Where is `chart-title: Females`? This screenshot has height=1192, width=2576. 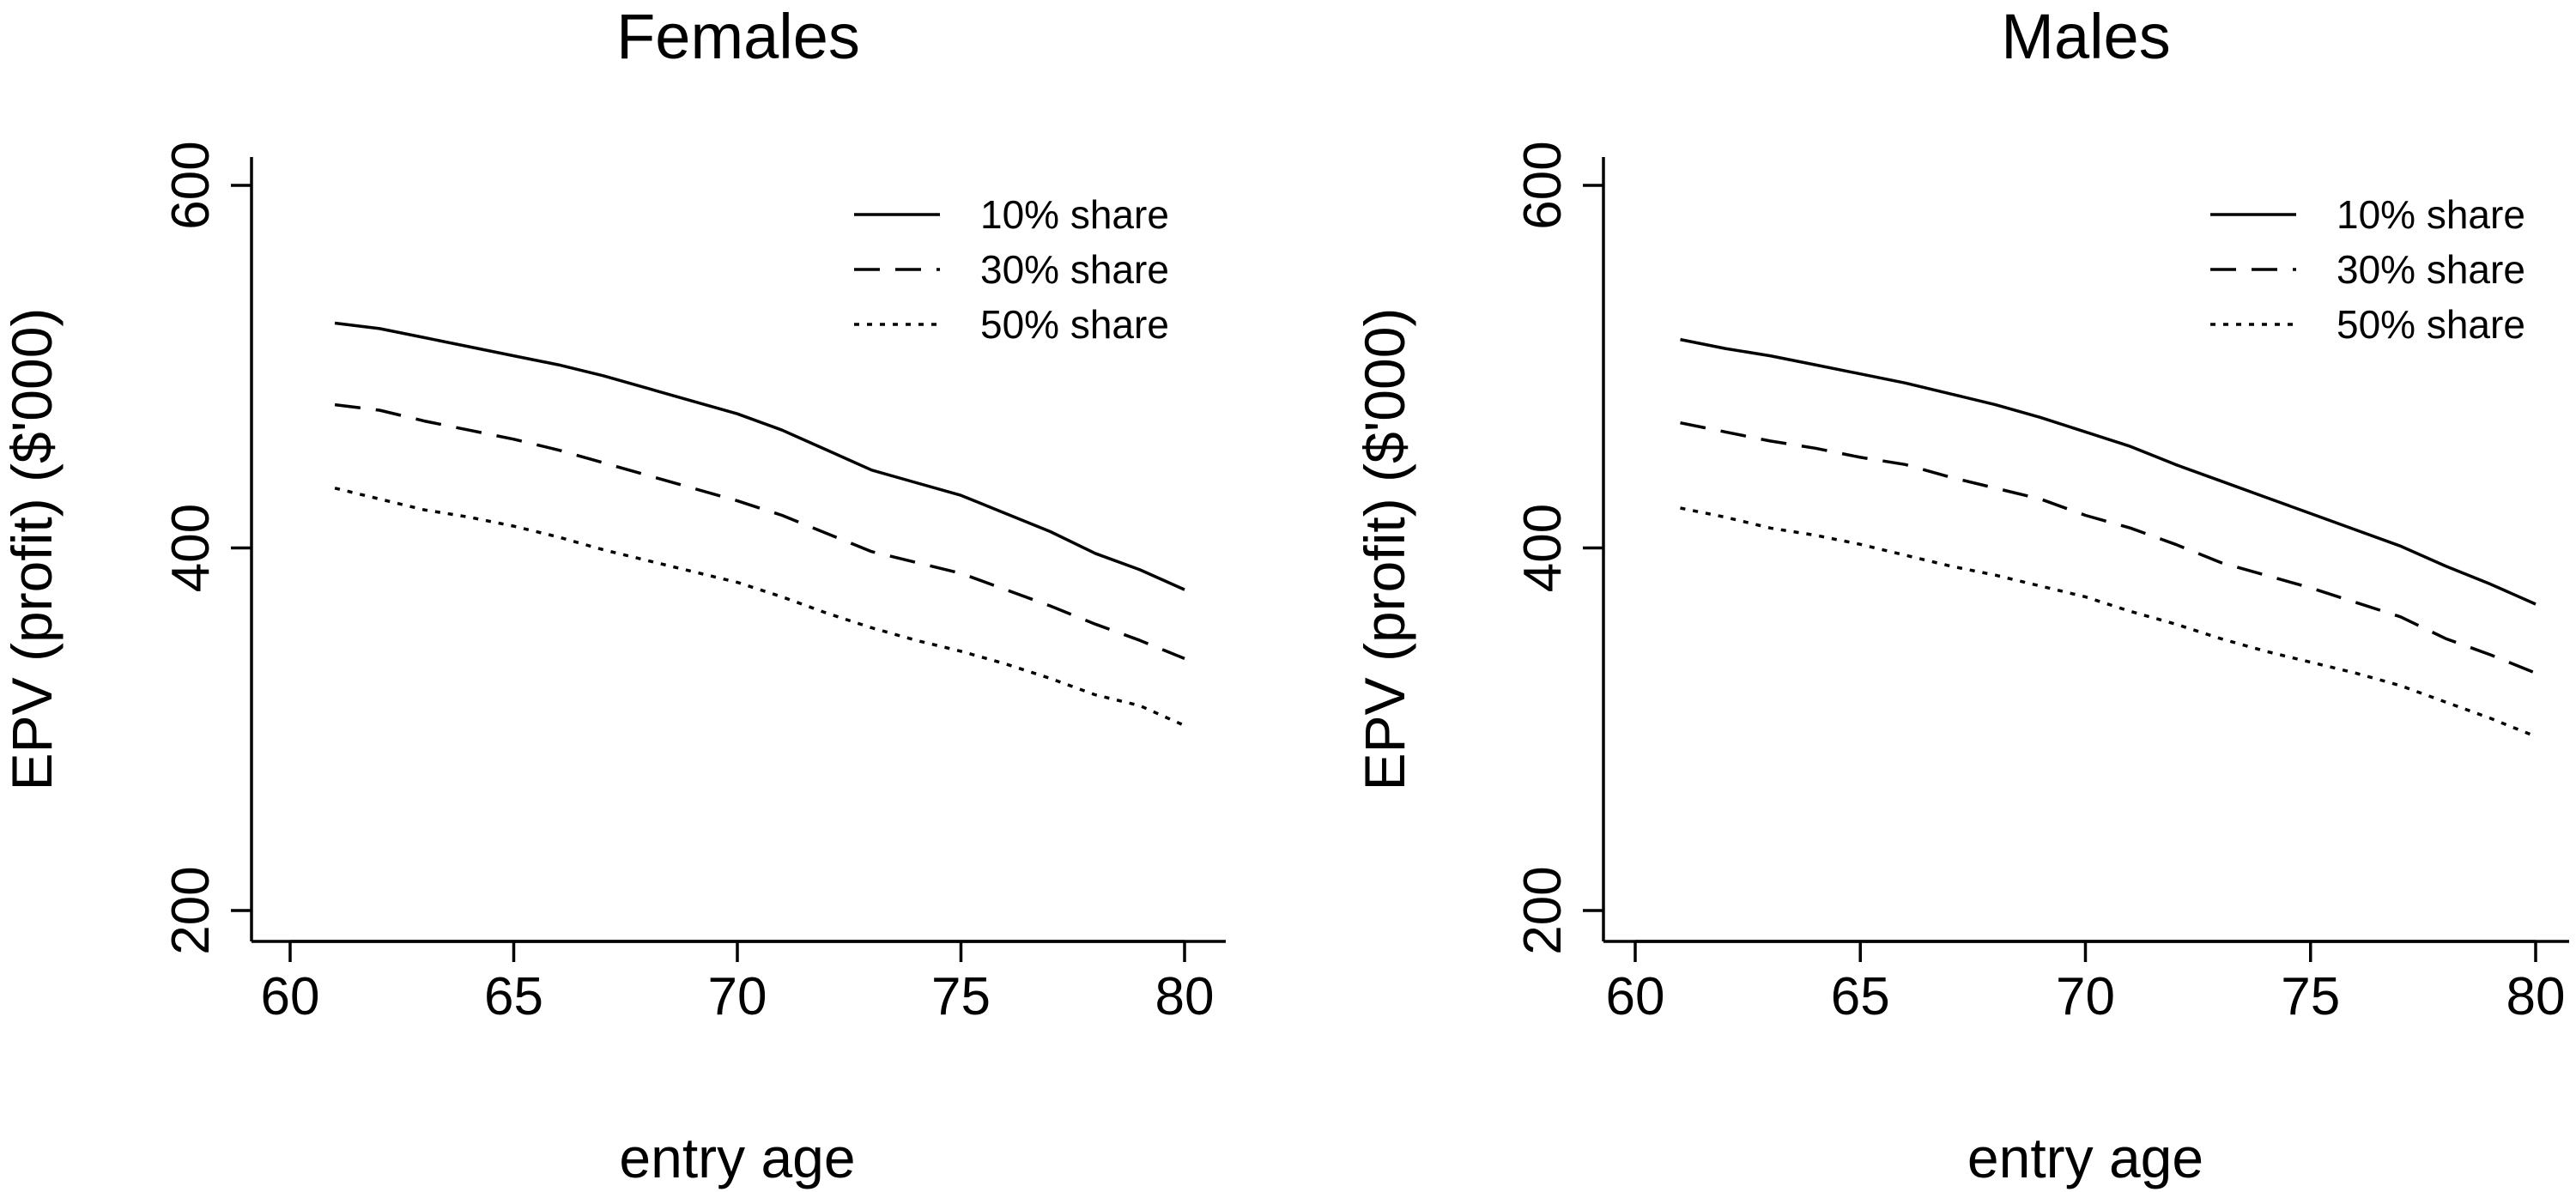
chart-title: Females is located at coordinates (738, 36).